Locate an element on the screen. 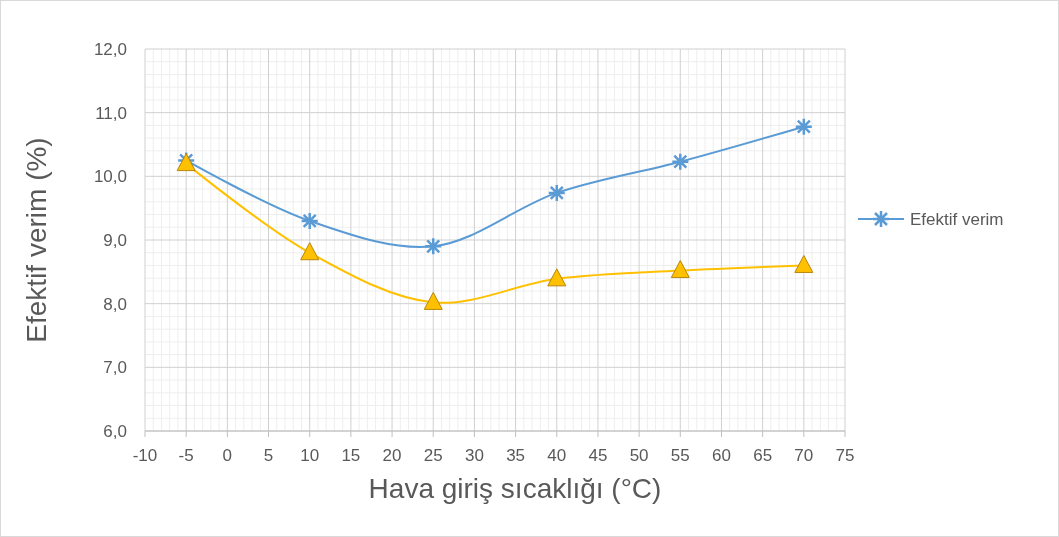  x-tick-label: 55 is located at coordinates (680, 455).